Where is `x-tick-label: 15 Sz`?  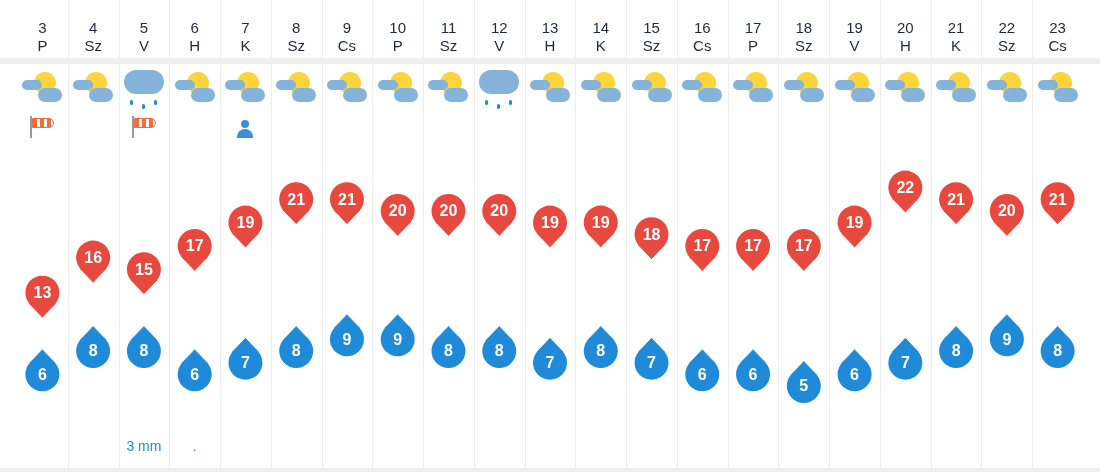
x-tick-label: 15 Sz is located at coordinates (651, 37).